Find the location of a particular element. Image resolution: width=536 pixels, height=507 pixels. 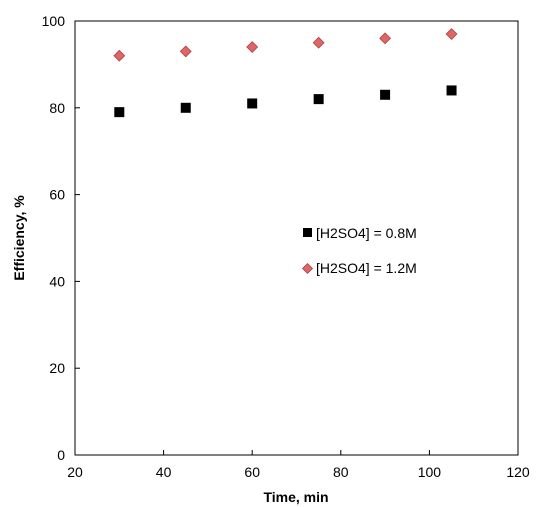

x-tick-label: 120 is located at coordinates (518, 472).